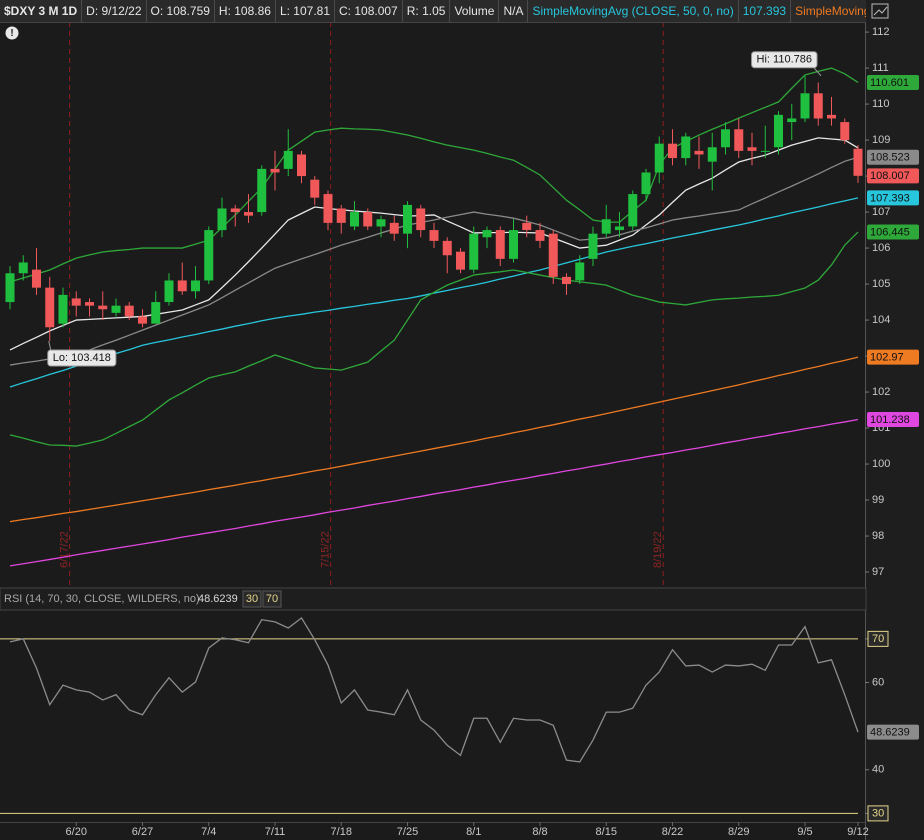  I want to click on header-high: H: 108.86, so click(245, 11).